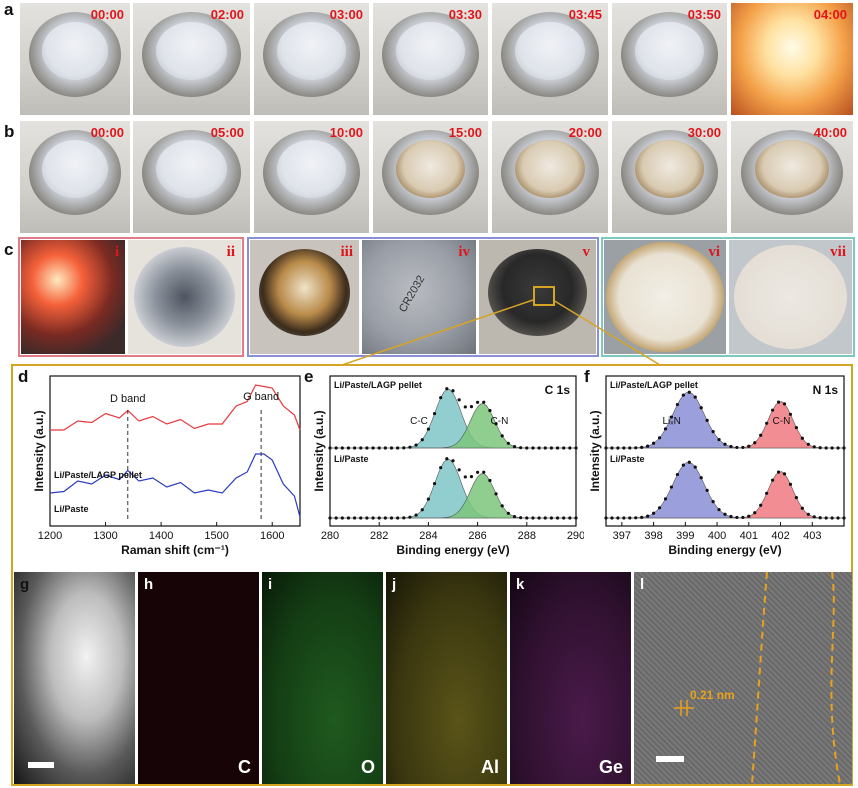 The height and width of the screenshot is (788, 858). I want to click on series-label: Li/Paste, so click(71, 509).